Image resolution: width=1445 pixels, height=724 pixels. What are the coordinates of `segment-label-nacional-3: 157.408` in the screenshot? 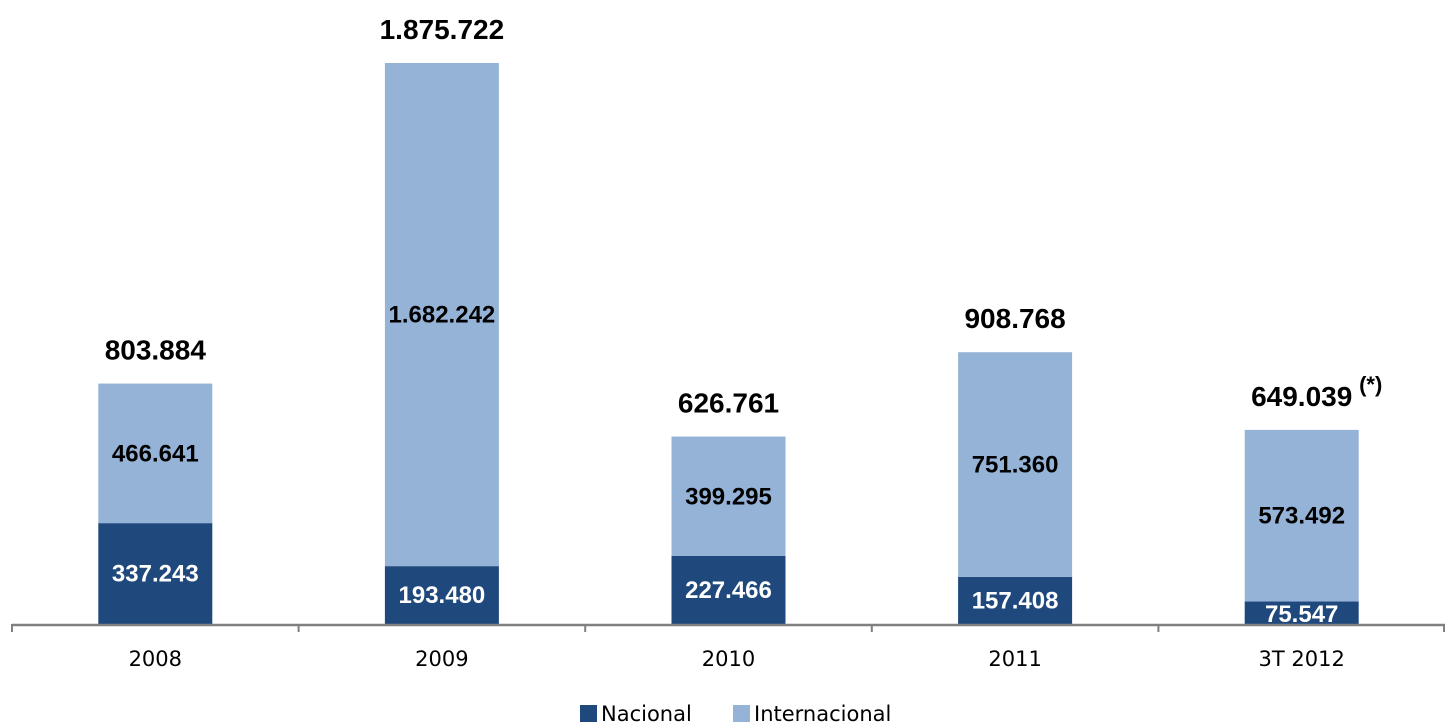 It's located at (1015, 600).